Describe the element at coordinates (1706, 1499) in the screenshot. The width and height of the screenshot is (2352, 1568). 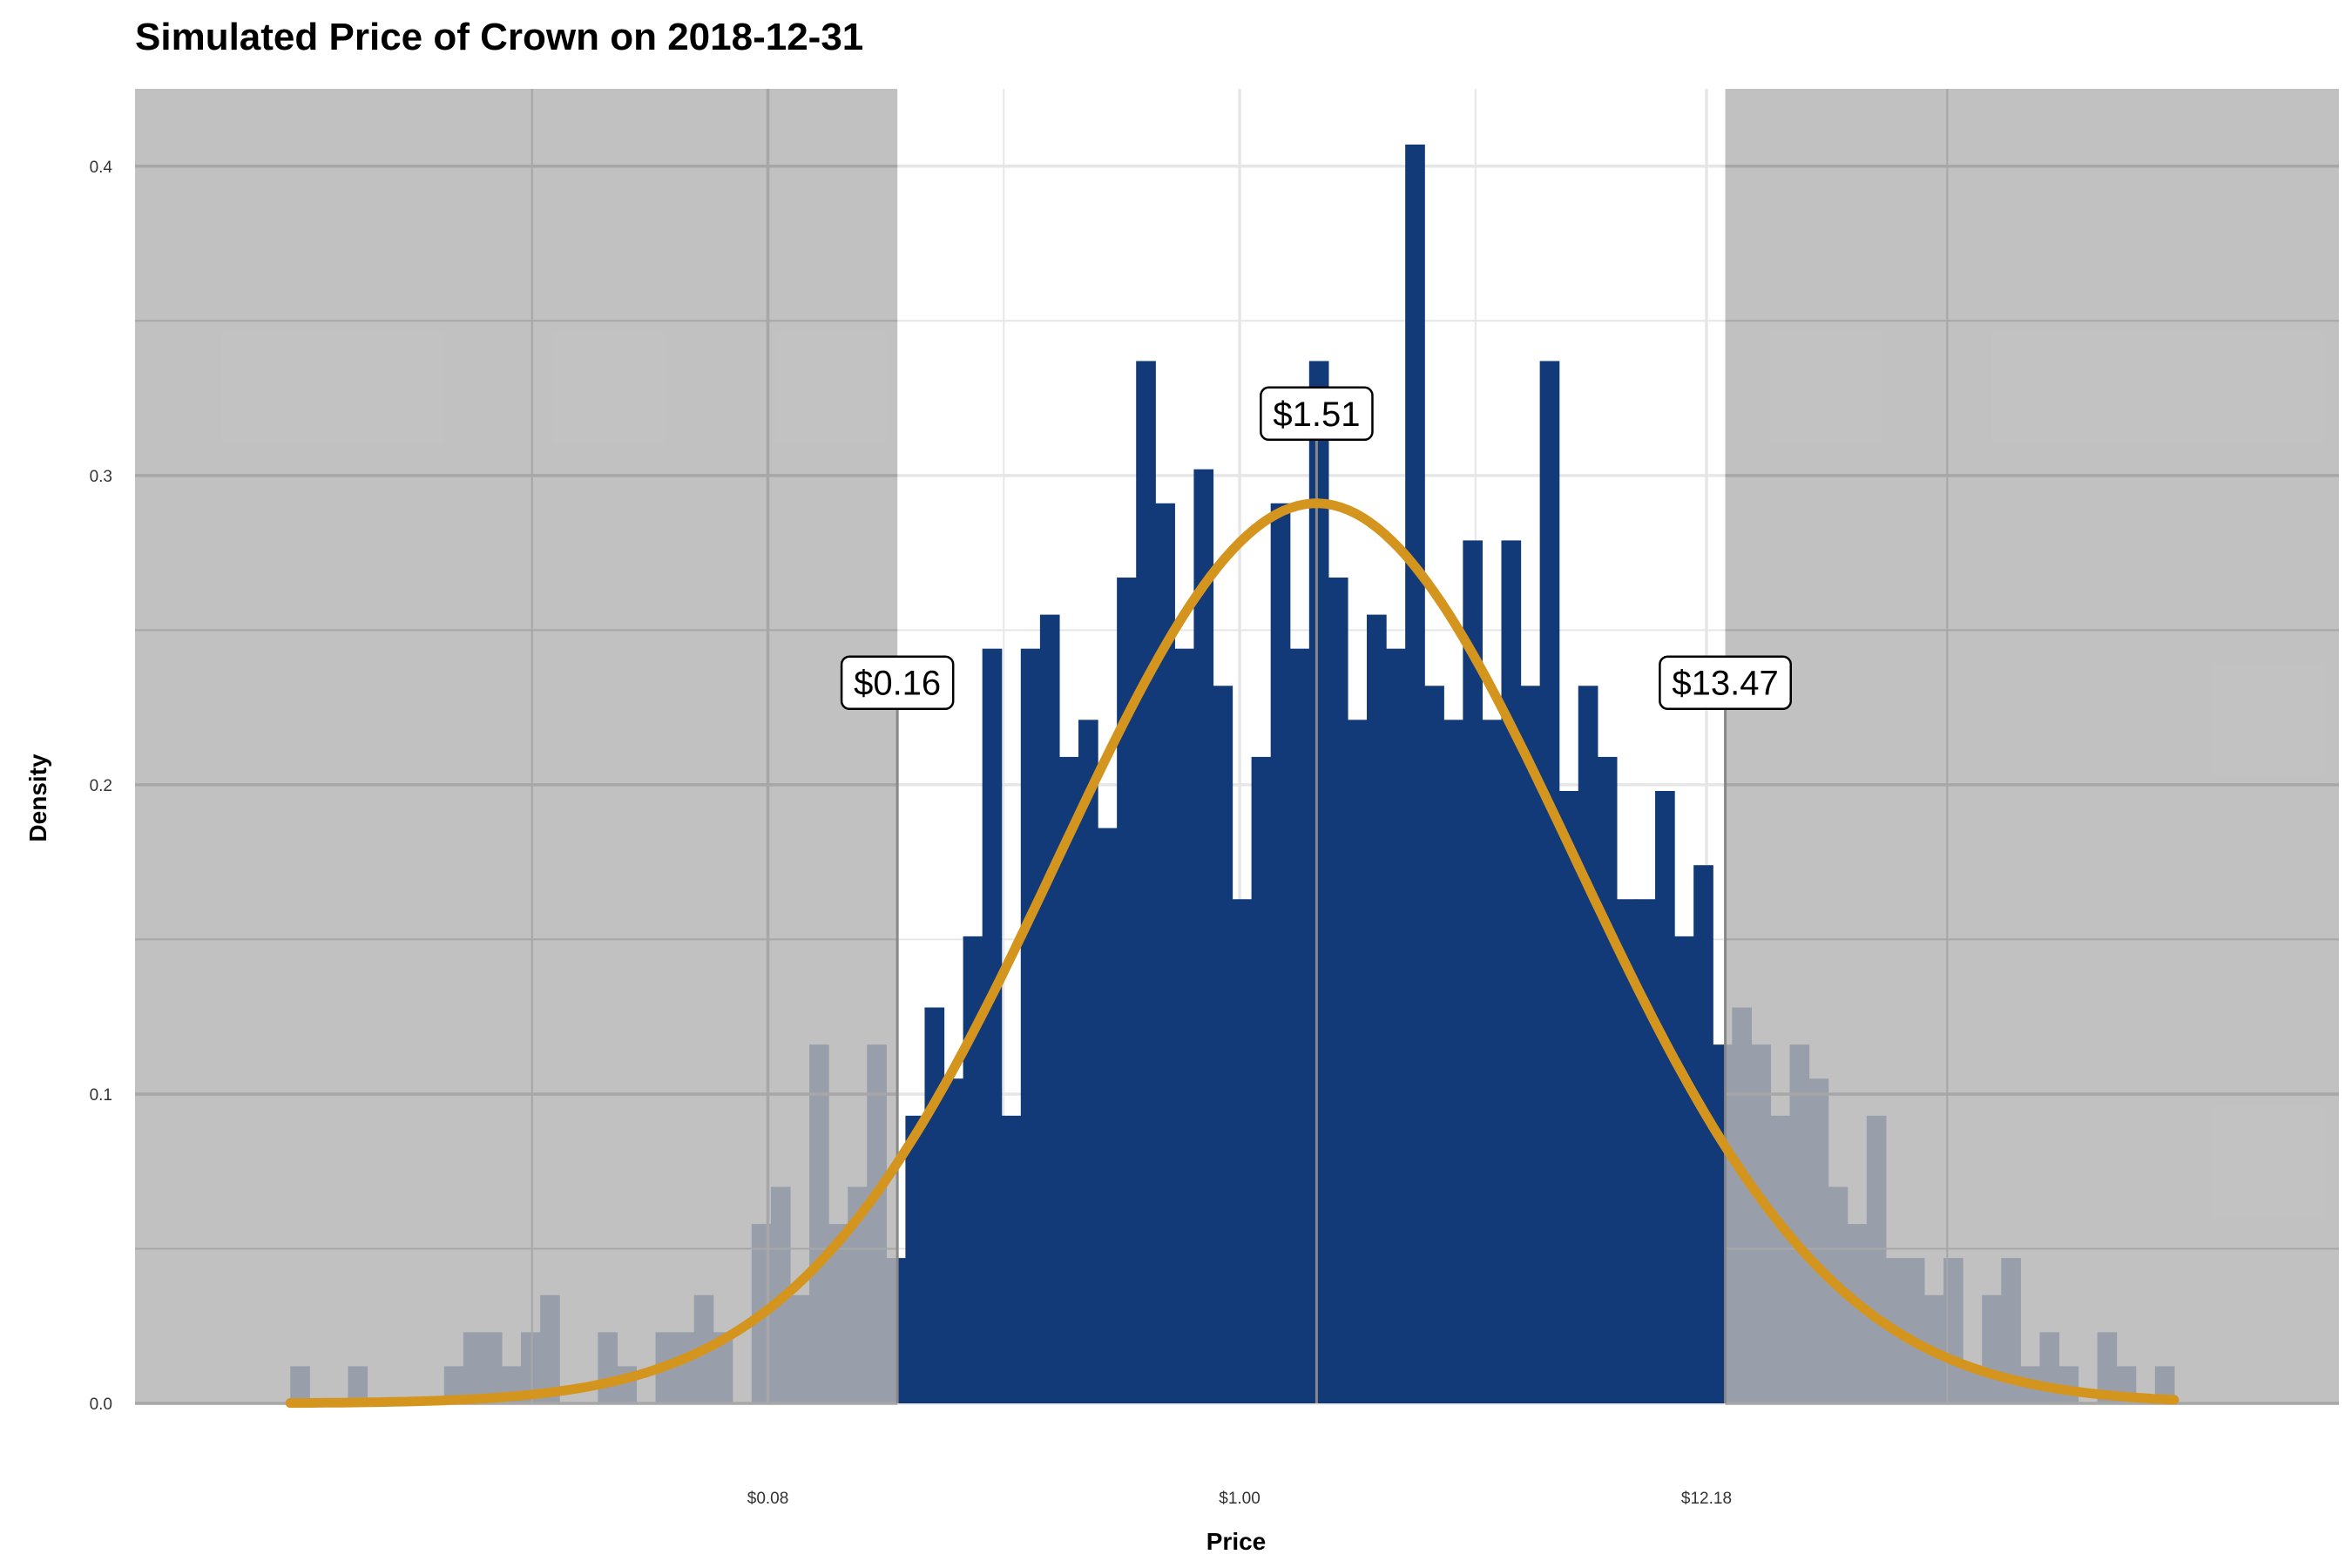
I see `x-tick-label: $12.18` at that location.